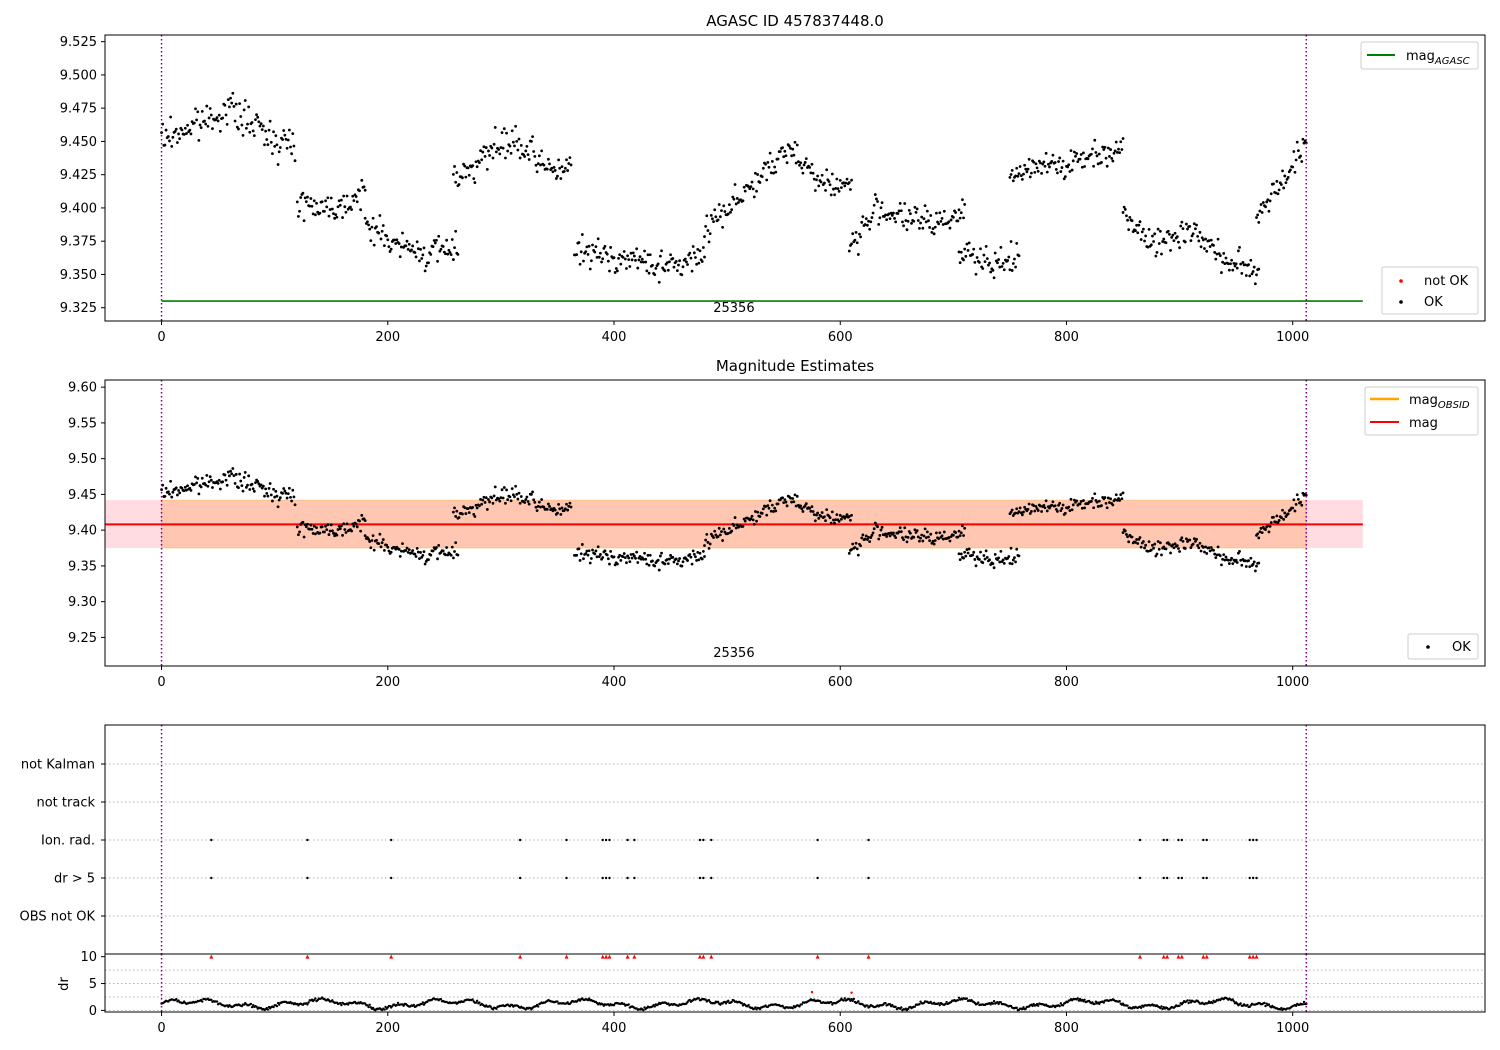 This screenshot has width=1500, height=1050. I want to click on y-tick-label: 0, so click(93, 1011).